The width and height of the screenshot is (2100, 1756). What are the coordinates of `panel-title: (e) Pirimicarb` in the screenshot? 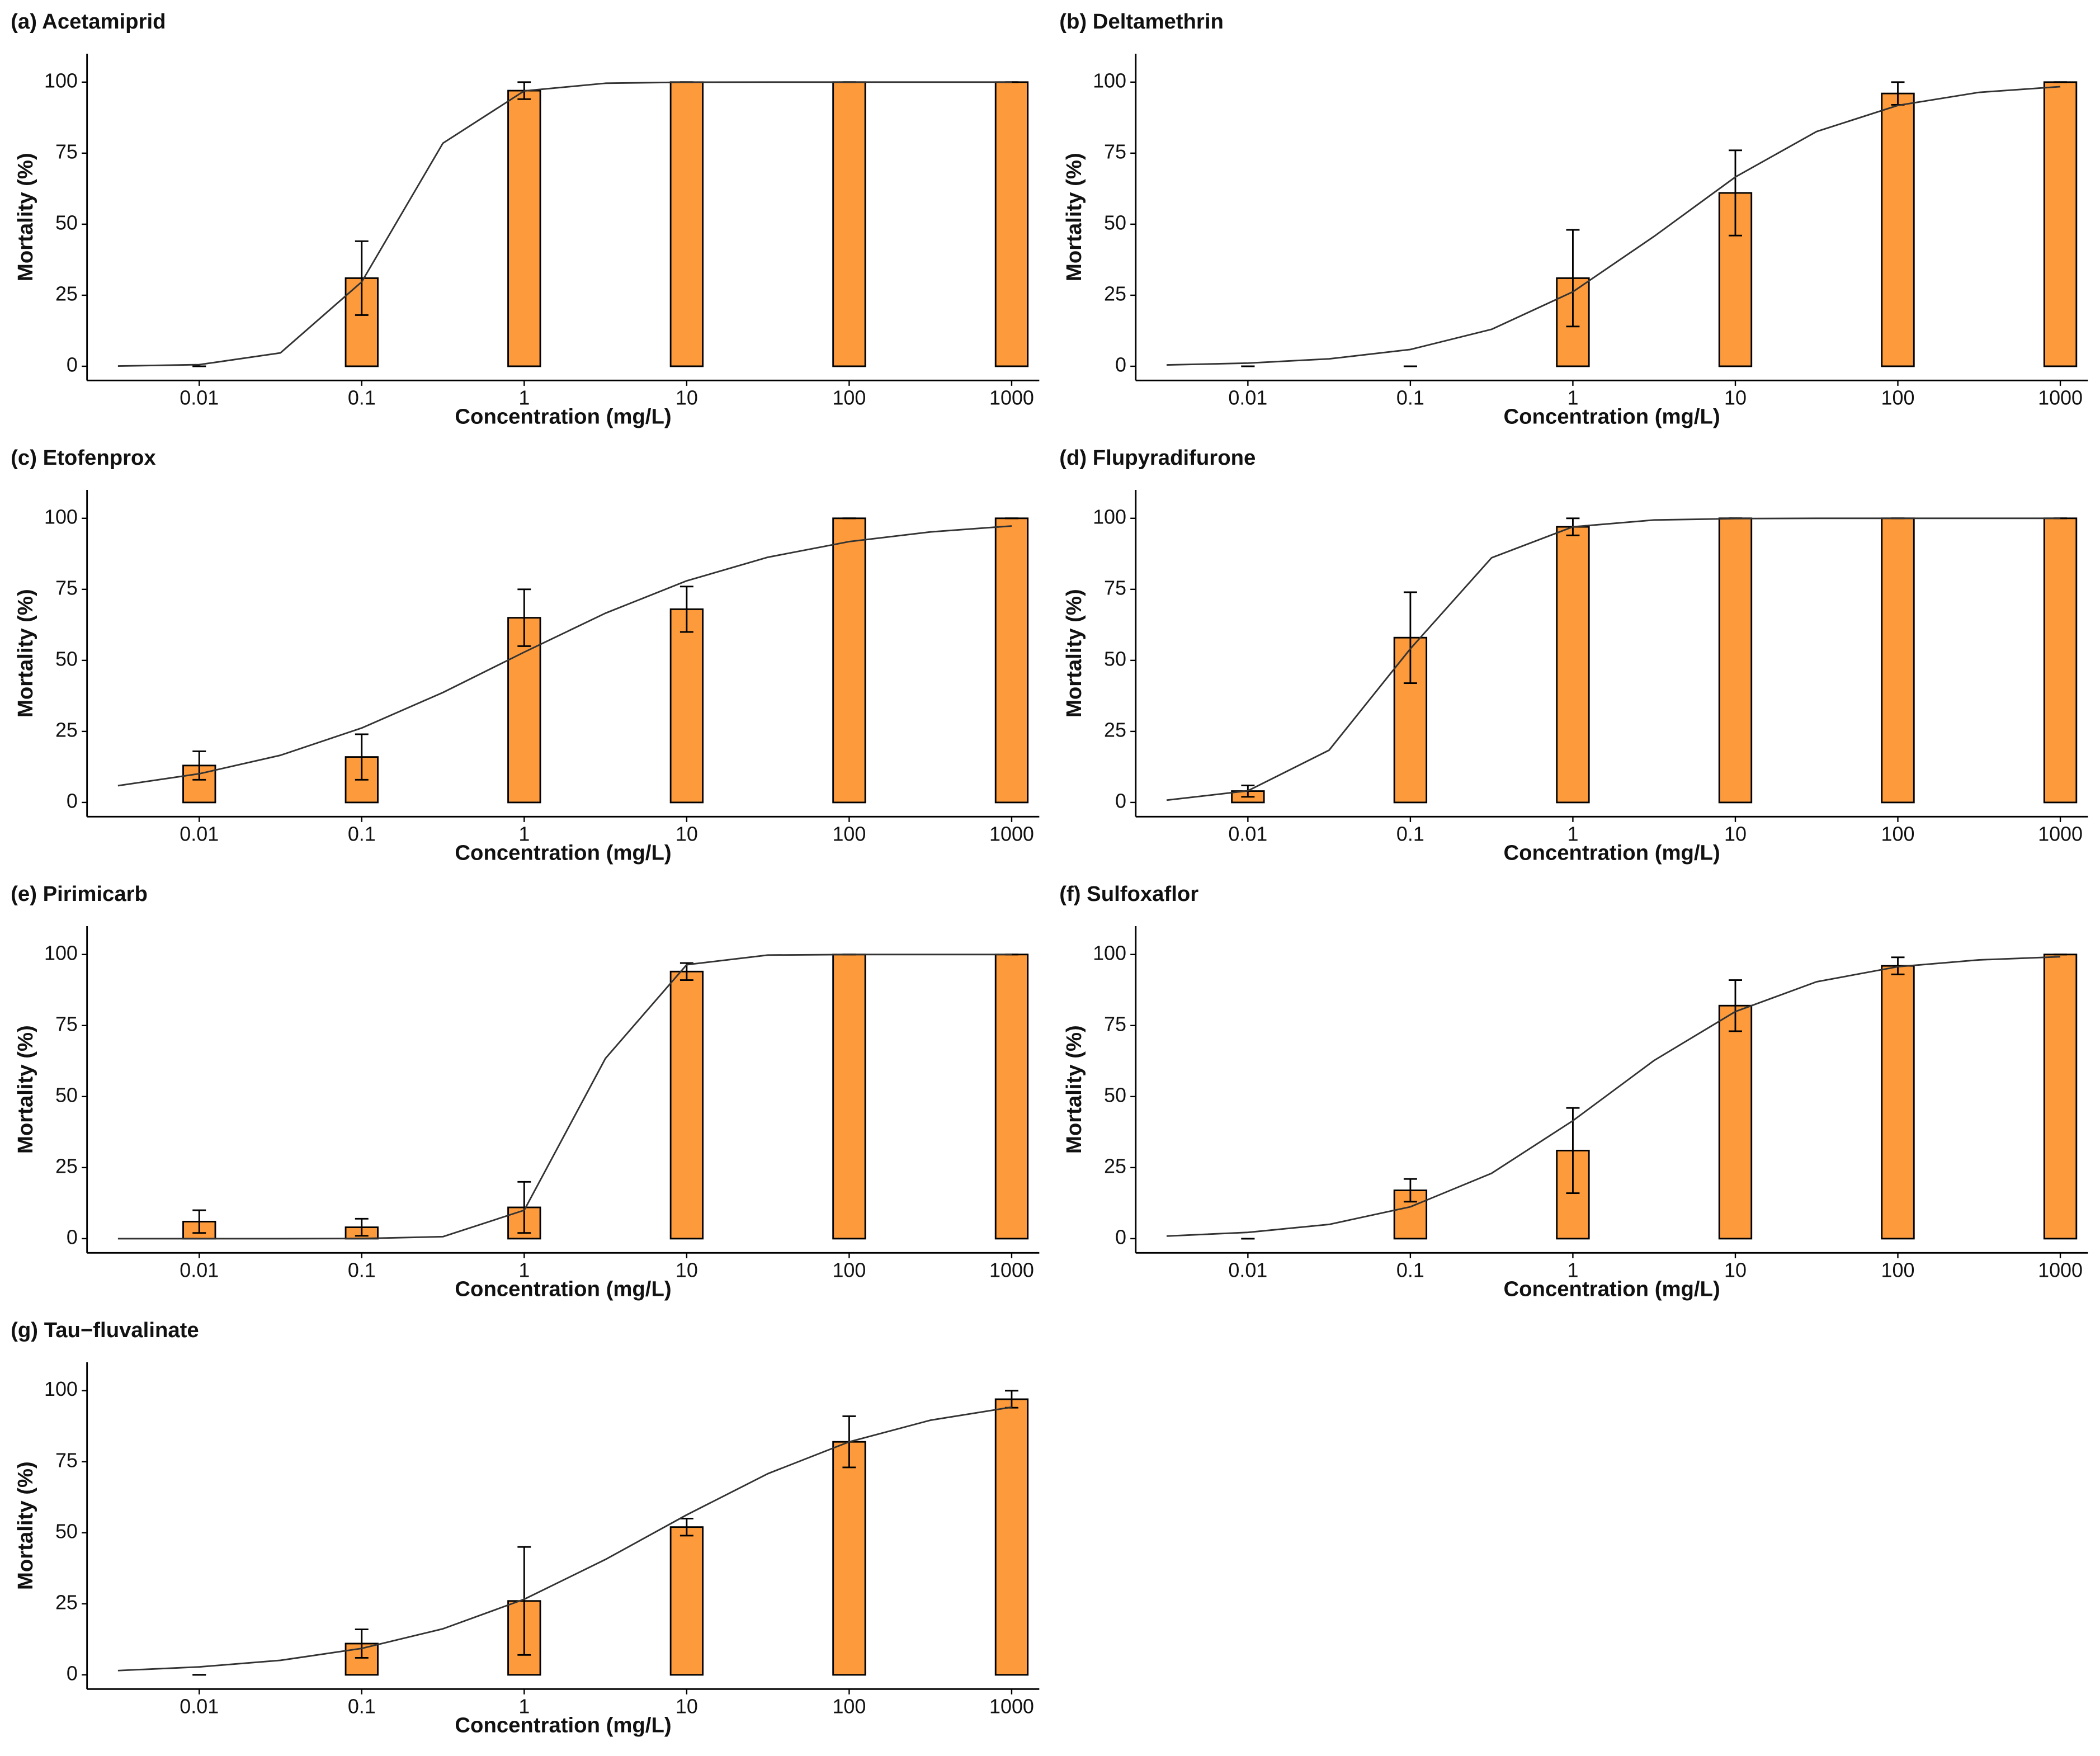 It's located at (79, 894).